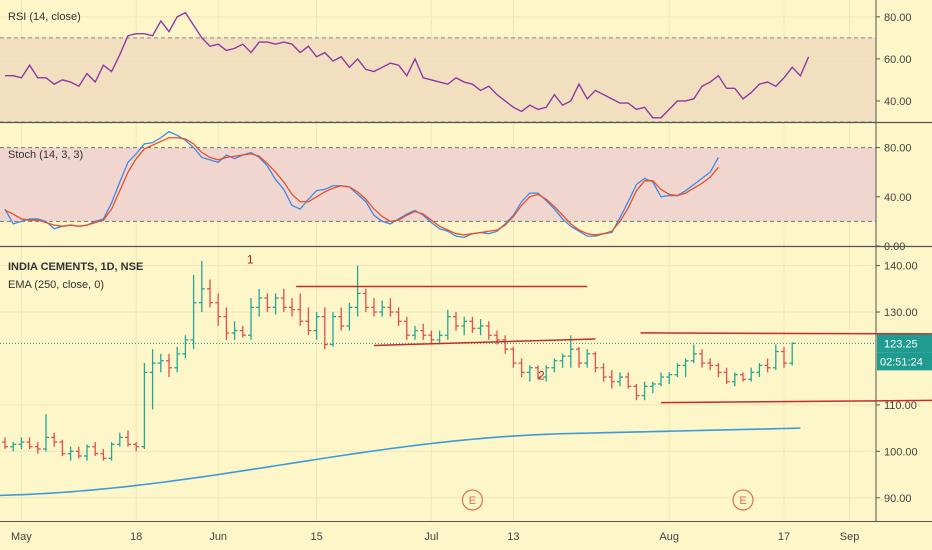 The height and width of the screenshot is (550, 932). I want to click on ema-line, so click(400, 462).